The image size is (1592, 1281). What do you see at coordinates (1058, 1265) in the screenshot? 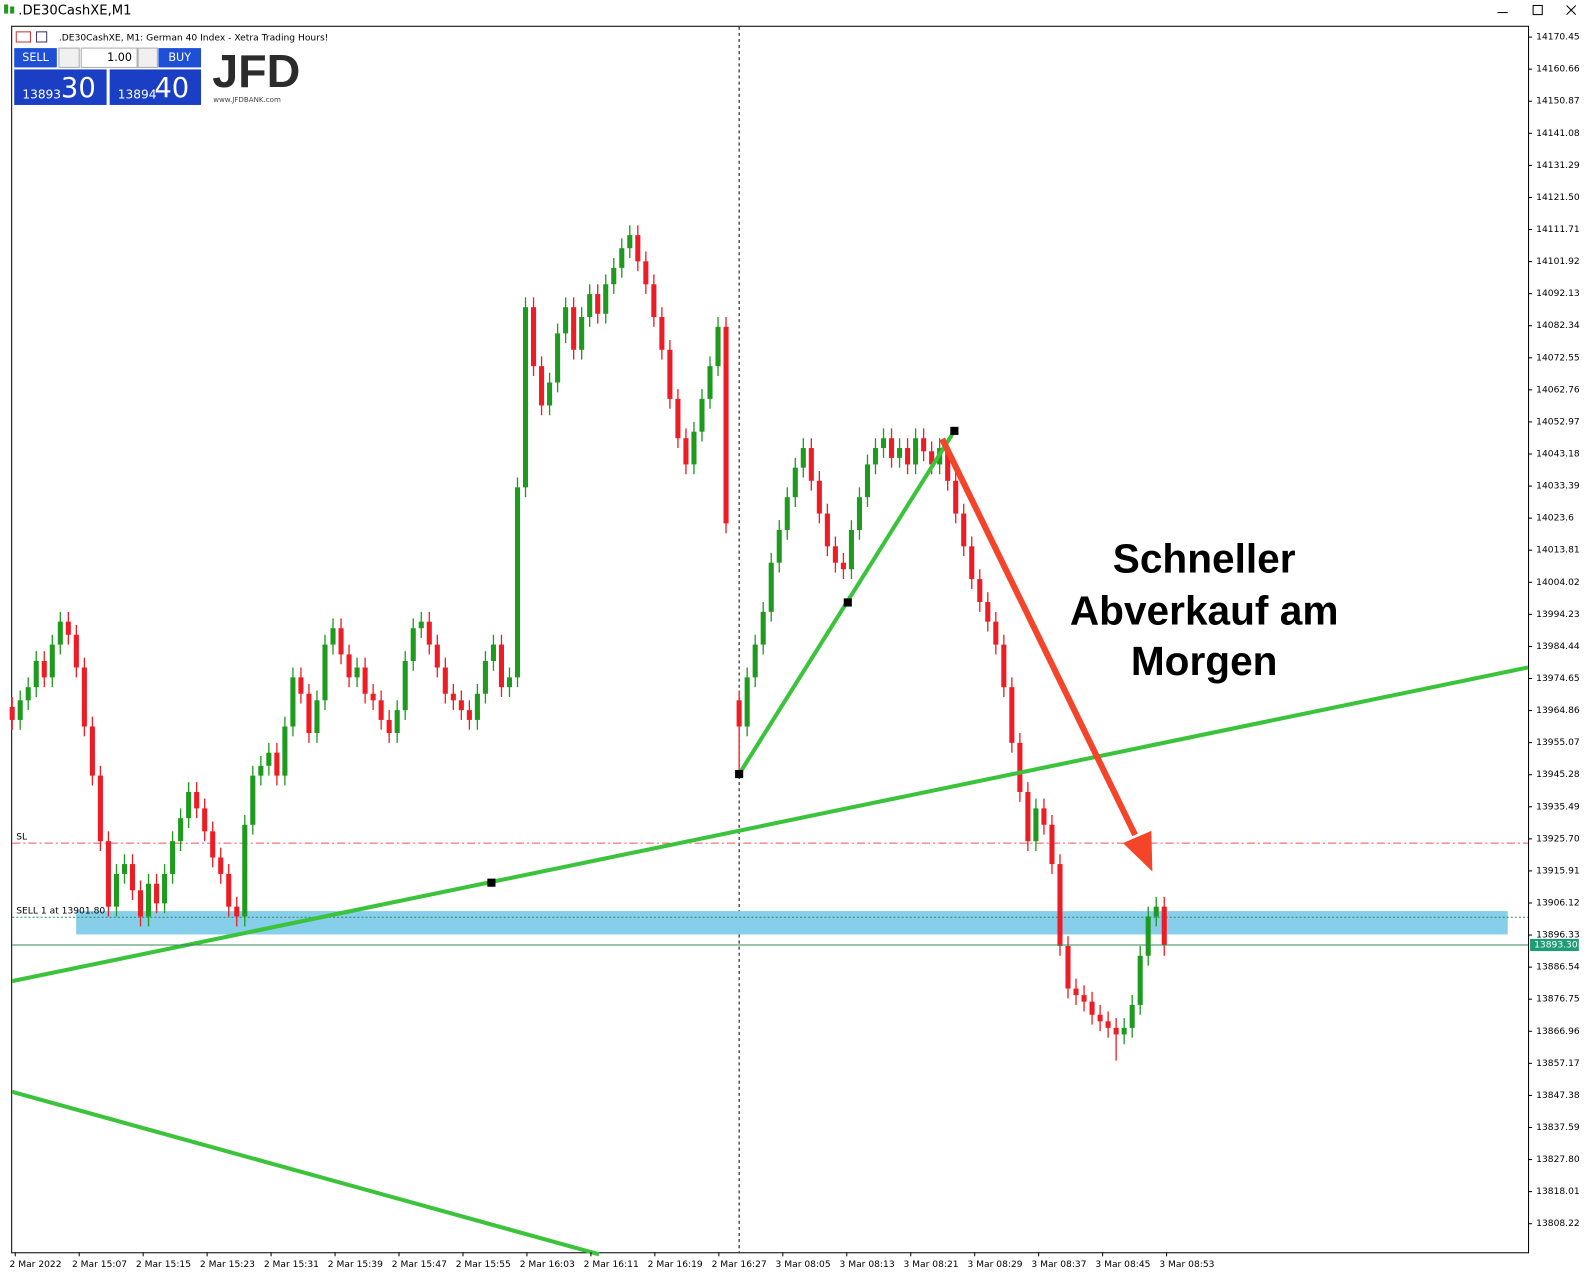
I see `x-tick-label: 3 Mar 08:37` at bounding box center [1058, 1265].